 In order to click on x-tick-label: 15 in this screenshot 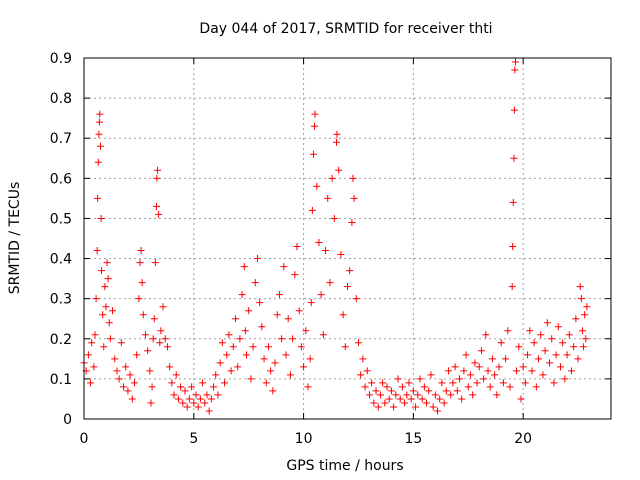, I will do `click(413, 439)`.